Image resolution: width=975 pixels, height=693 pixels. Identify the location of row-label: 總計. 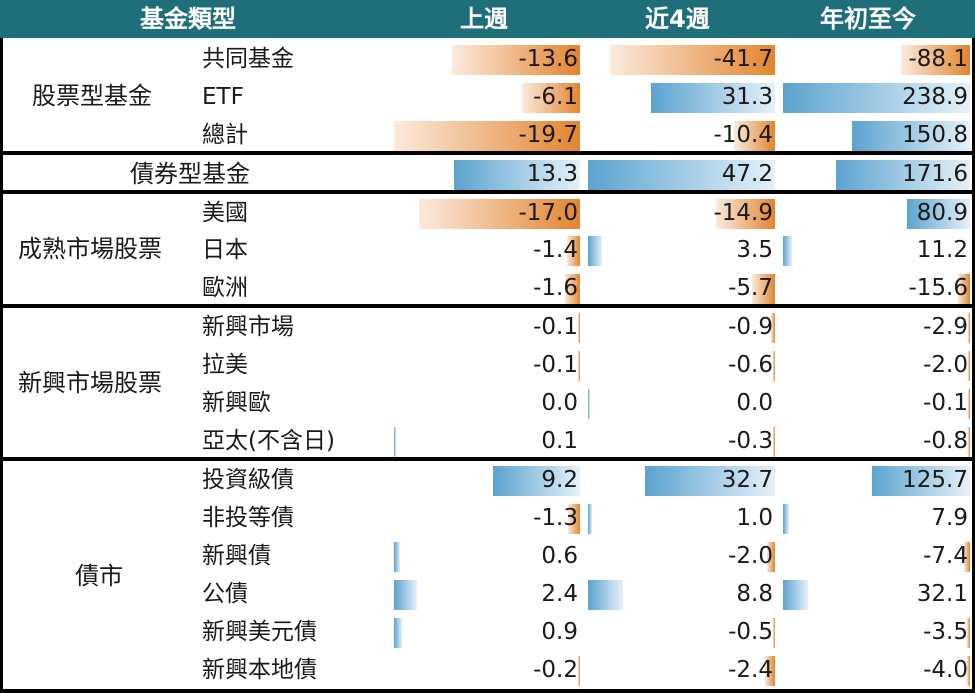
(225, 135).